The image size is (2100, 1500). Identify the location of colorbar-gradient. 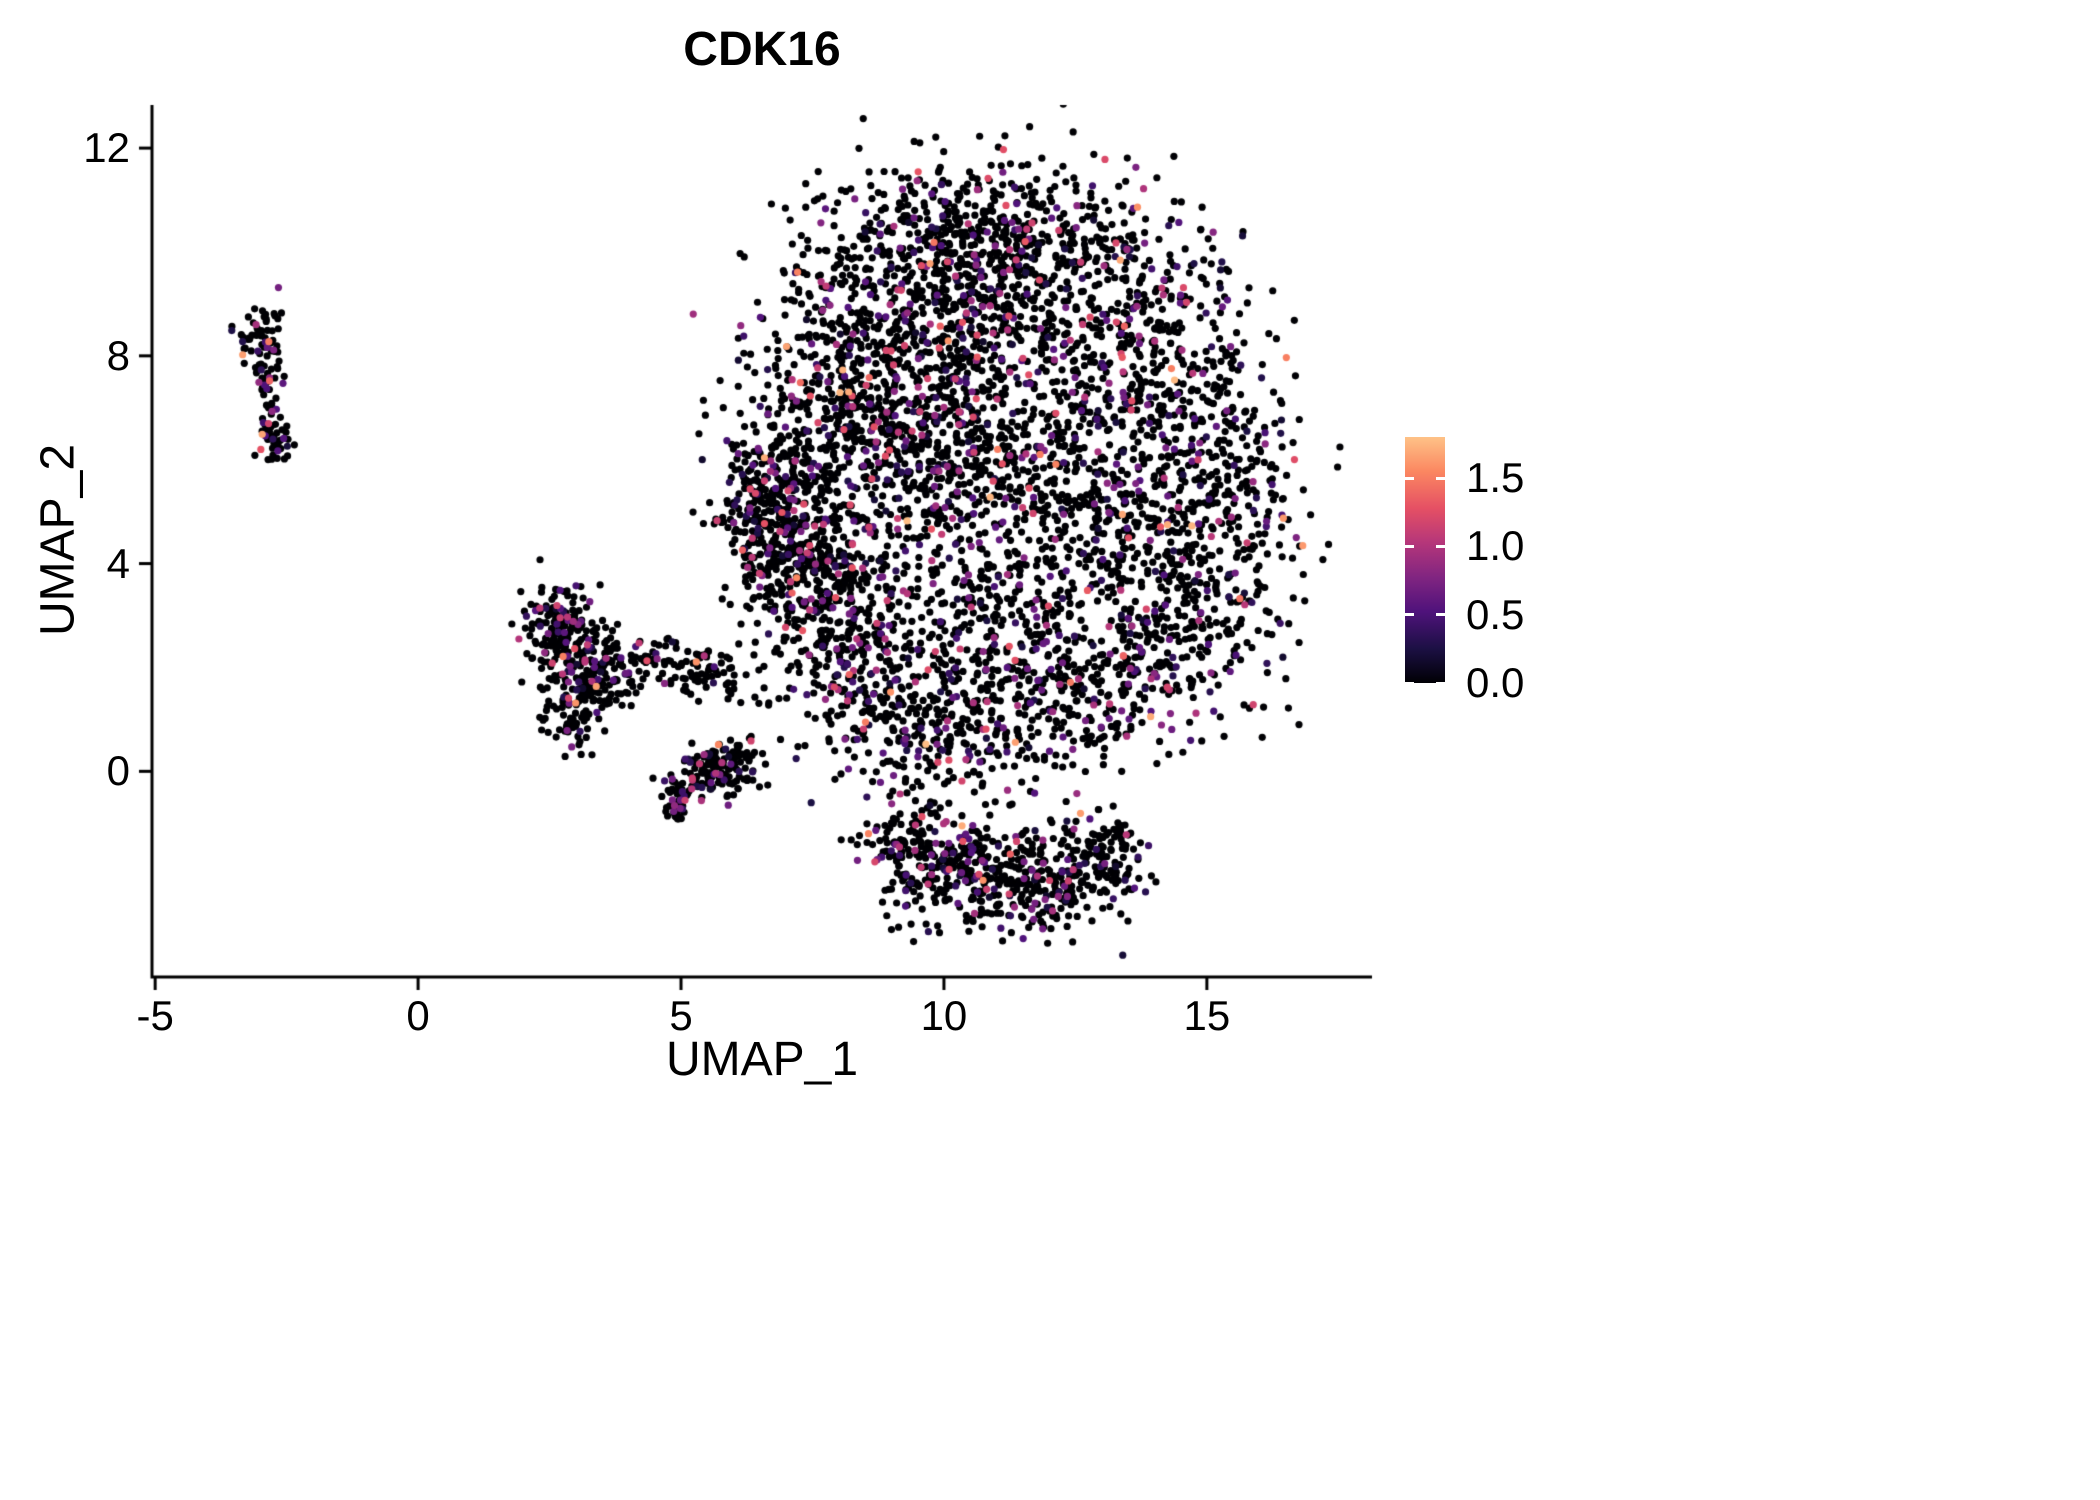
(1425, 560).